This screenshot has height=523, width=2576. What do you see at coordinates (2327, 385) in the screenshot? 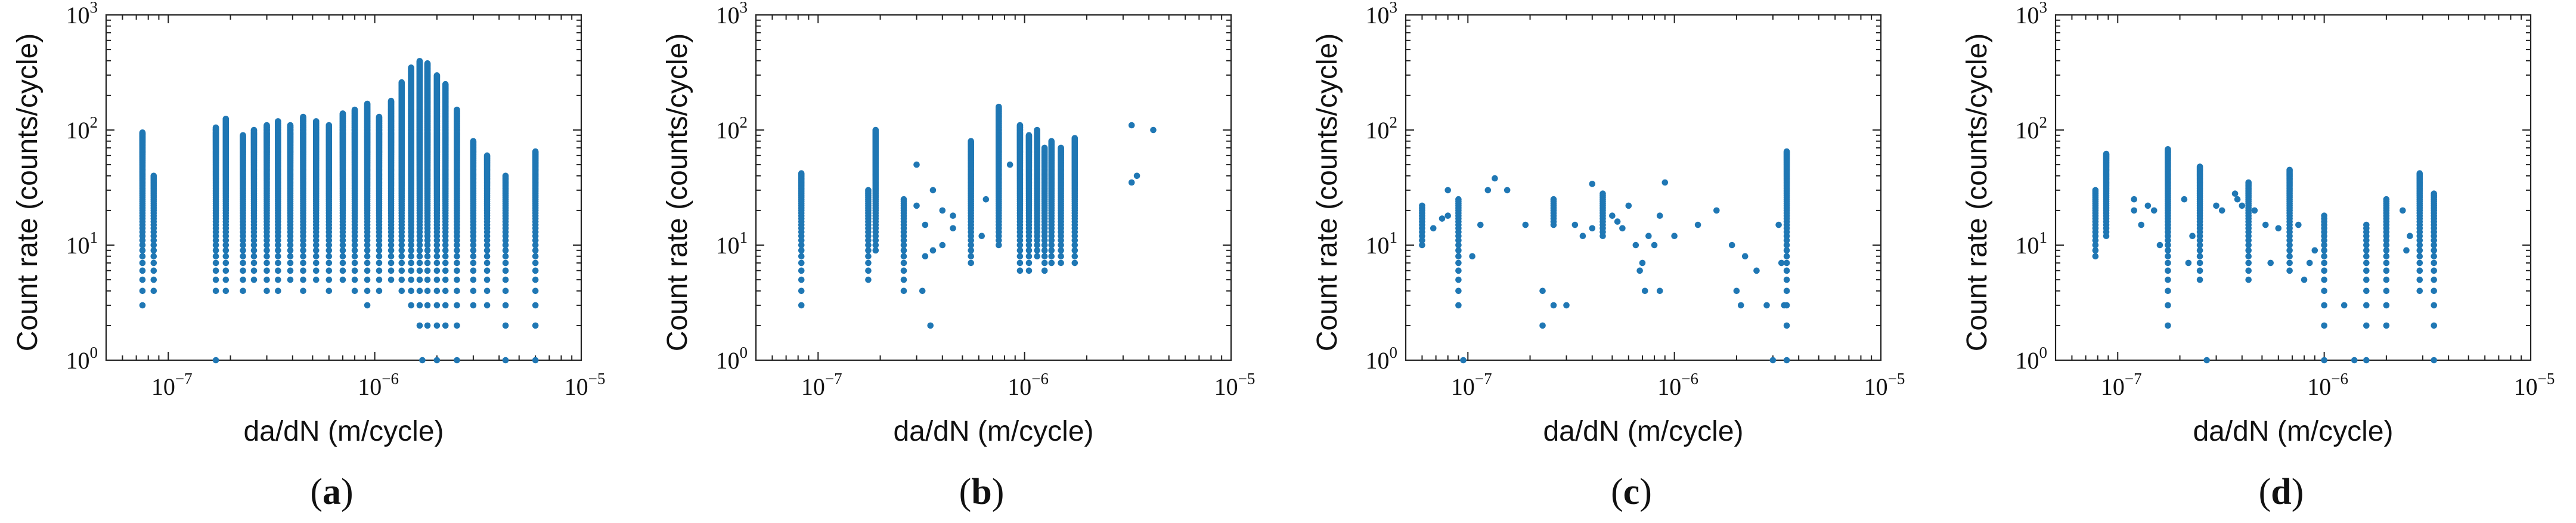
I see `x-tick-label: 10−6` at bounding box center [2327, 385].